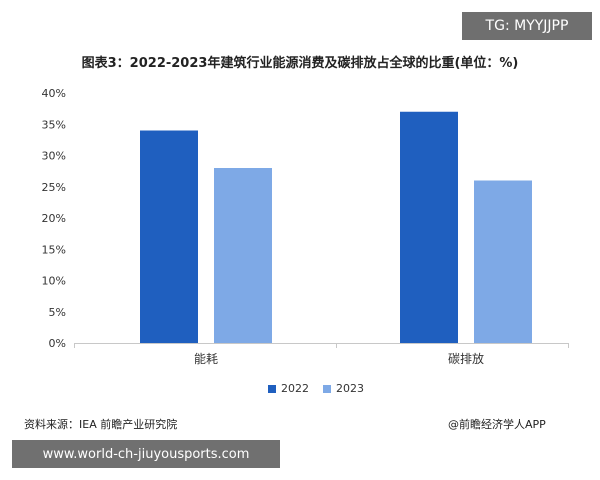 The image size is (600, 480). What do you see at coordinates (321, 354) in the screenshot?
I see `x-axis: 能耗 碳排放` at bounding box center [321, 354].